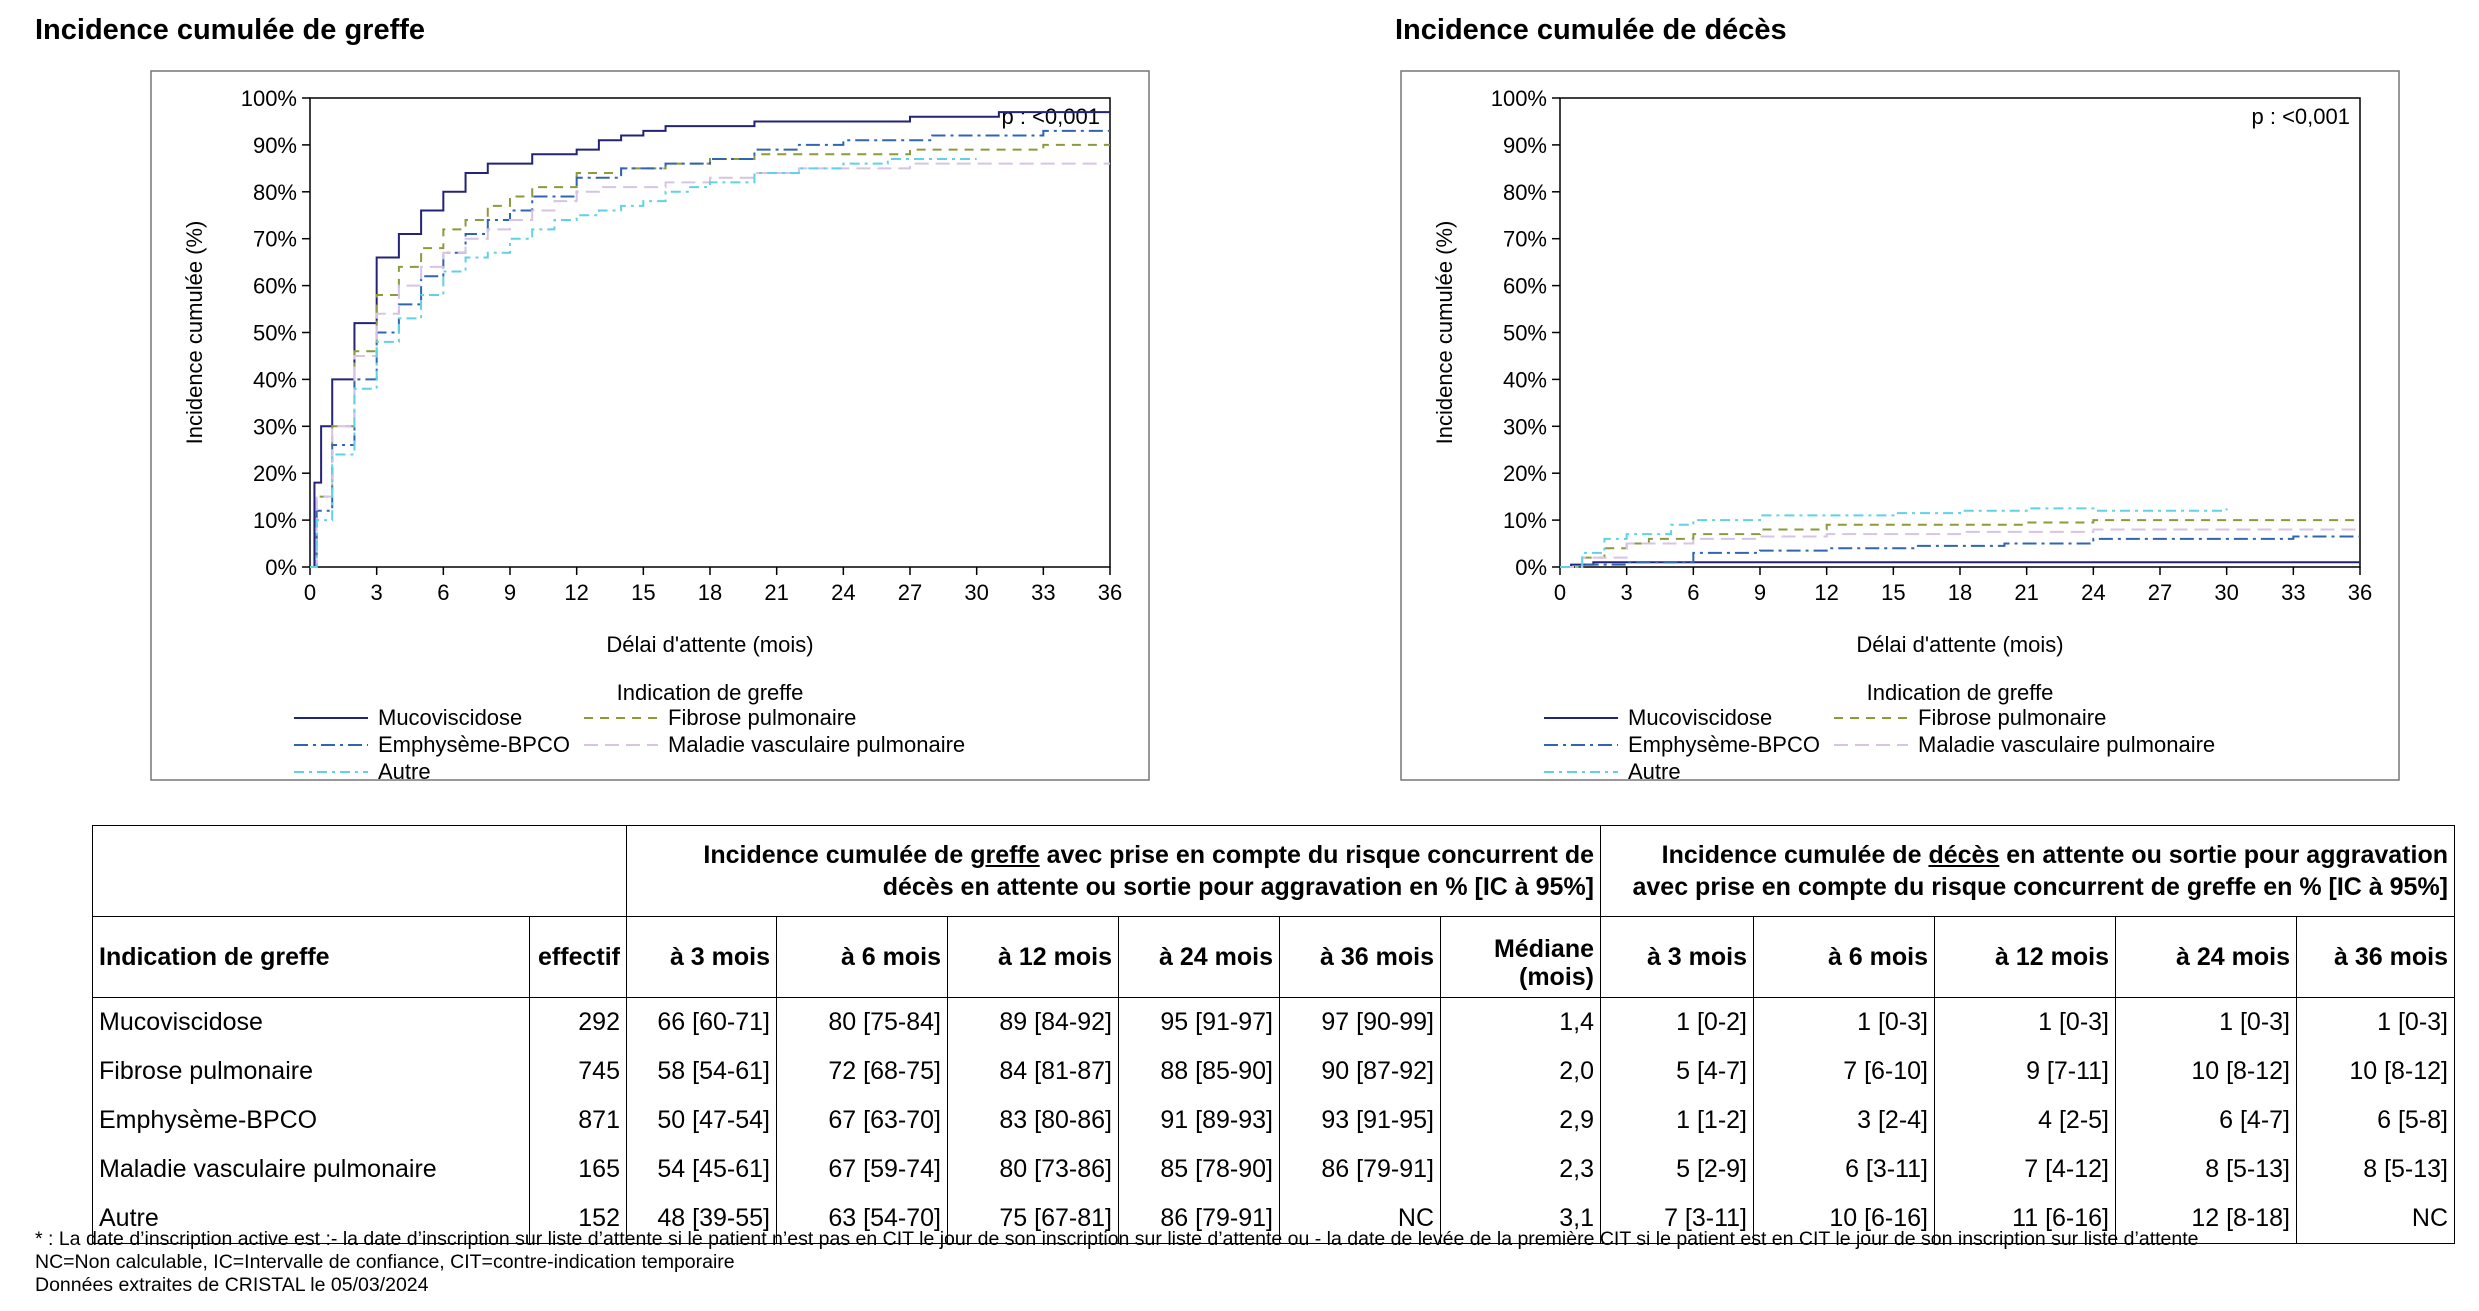 This screenshot has height=1311, width=2479. Describe the element at coordinates (1844, 957) in the screenshot. I see `col-d6: à 6 mois` at that location.